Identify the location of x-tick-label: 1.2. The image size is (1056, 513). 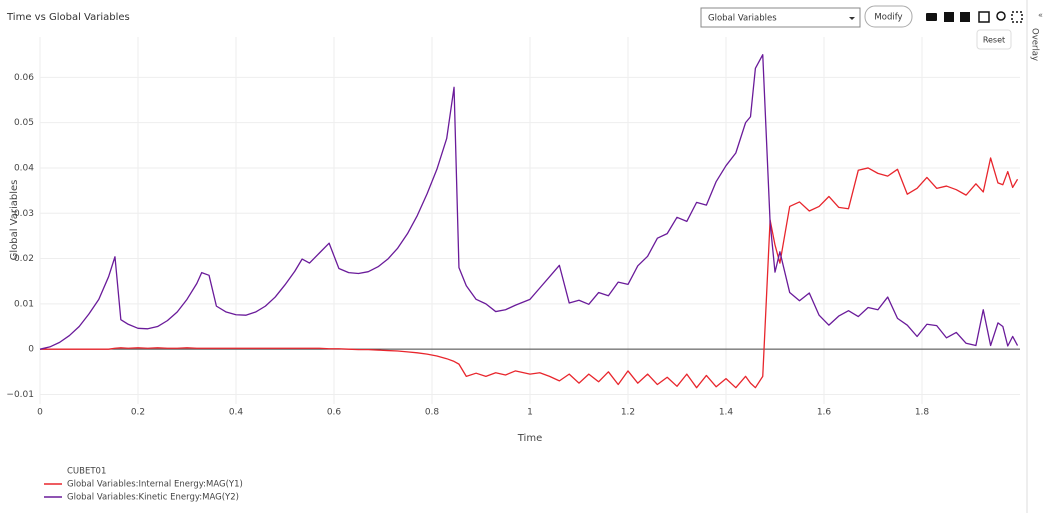
(628, 413).